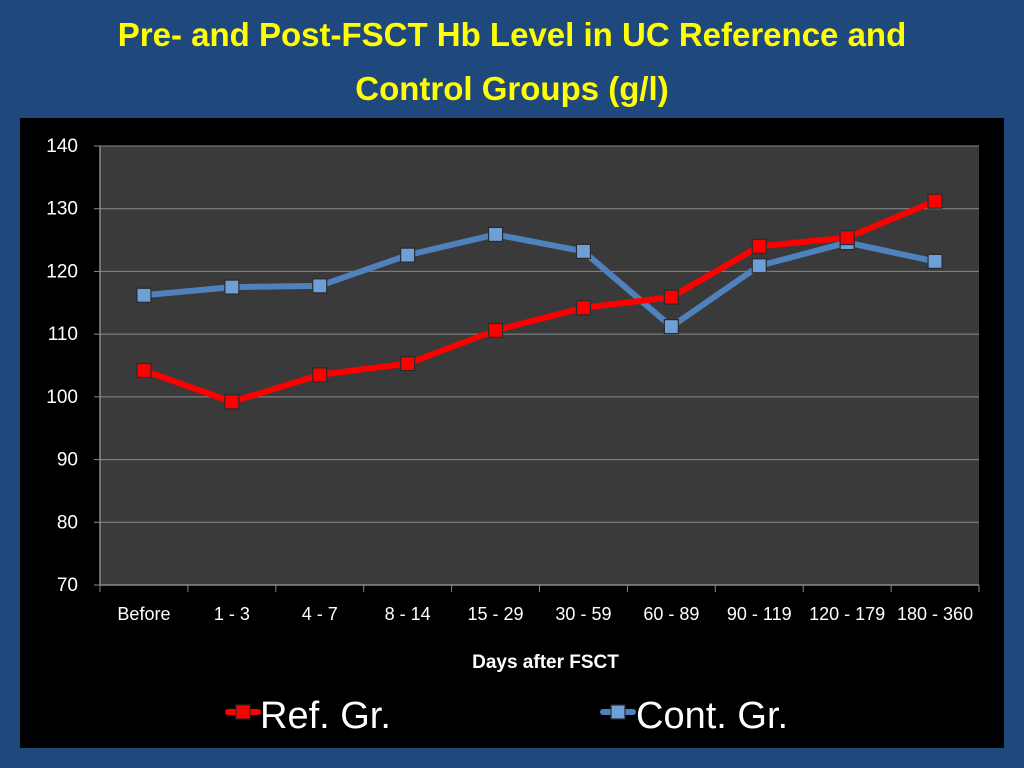 Image resolution: width=1024 pixels, height=768 pixels. Describe the element at coordinates (583, 614) in the screenshot. I see `x-tick-label: 30 - 59` at that location.